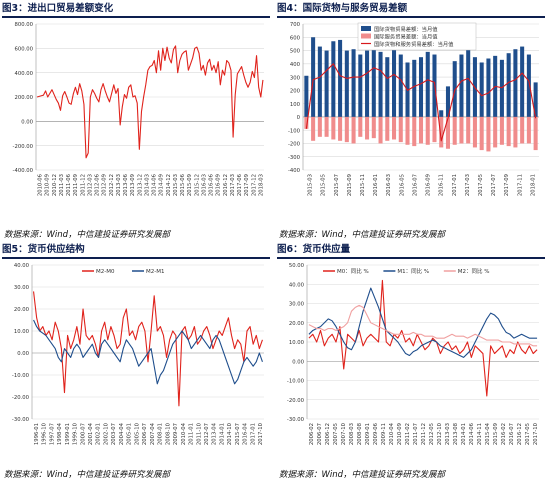 The image size is (550, 486). I want to click on x-tick-label: 2012-07, so click(207, 434).